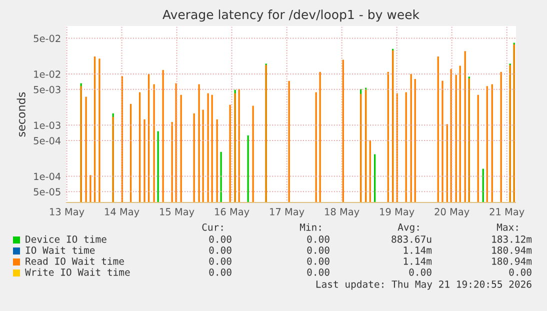  What do you see at coordinates (47, 176) in the screenshot?
I see `y-tick-label: 1e-04` at bounding box center [47, 176].